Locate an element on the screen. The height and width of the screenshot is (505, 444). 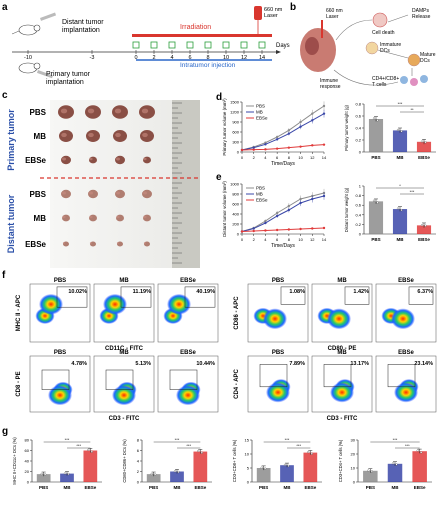
legend-label: PBS is located at coordinates (260, 106).